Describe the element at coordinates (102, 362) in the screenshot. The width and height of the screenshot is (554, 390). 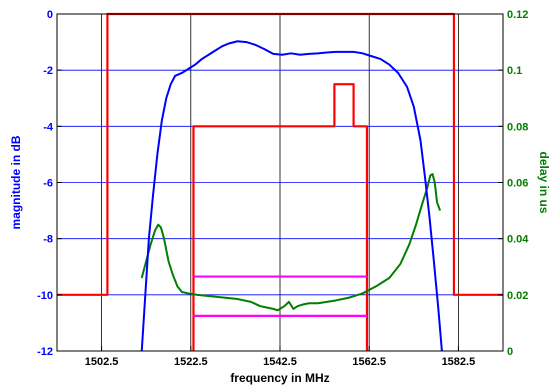
I see `x-tick-label: 1502.5` at that location.